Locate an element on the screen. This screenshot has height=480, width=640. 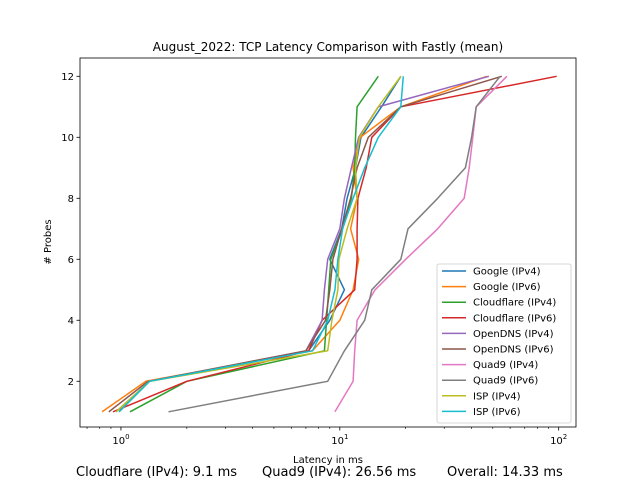
legend-label-9: ISP (IPv6) is located at coordinates (497, 412).